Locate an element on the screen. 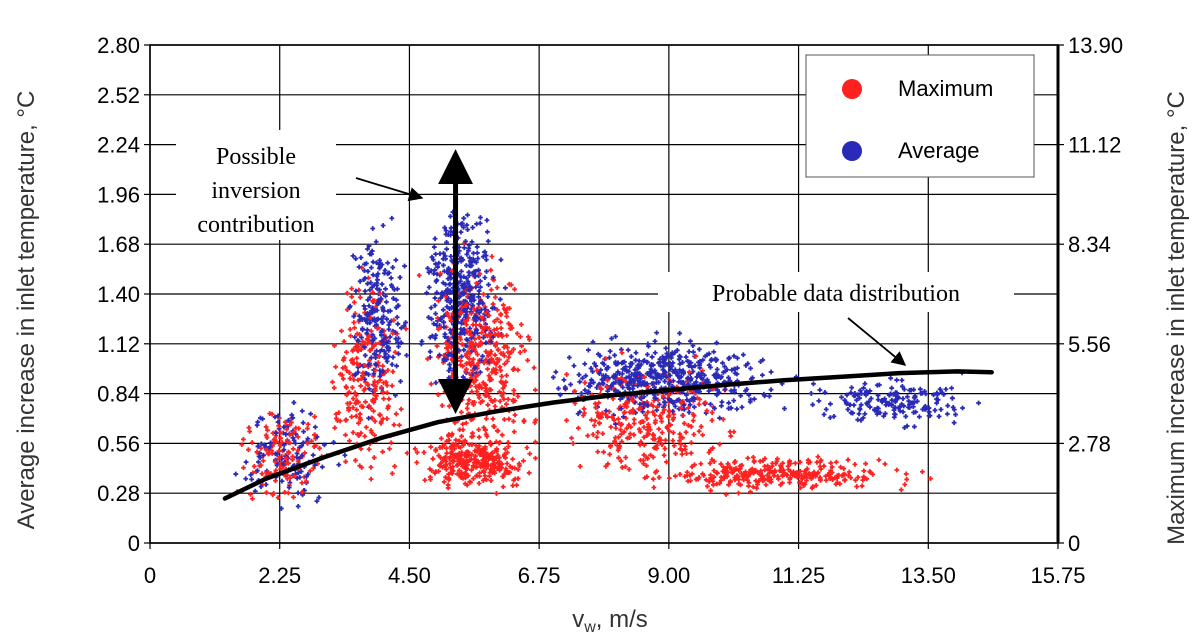  annotation-distribution-pointer is located at coordinates (877, 341).